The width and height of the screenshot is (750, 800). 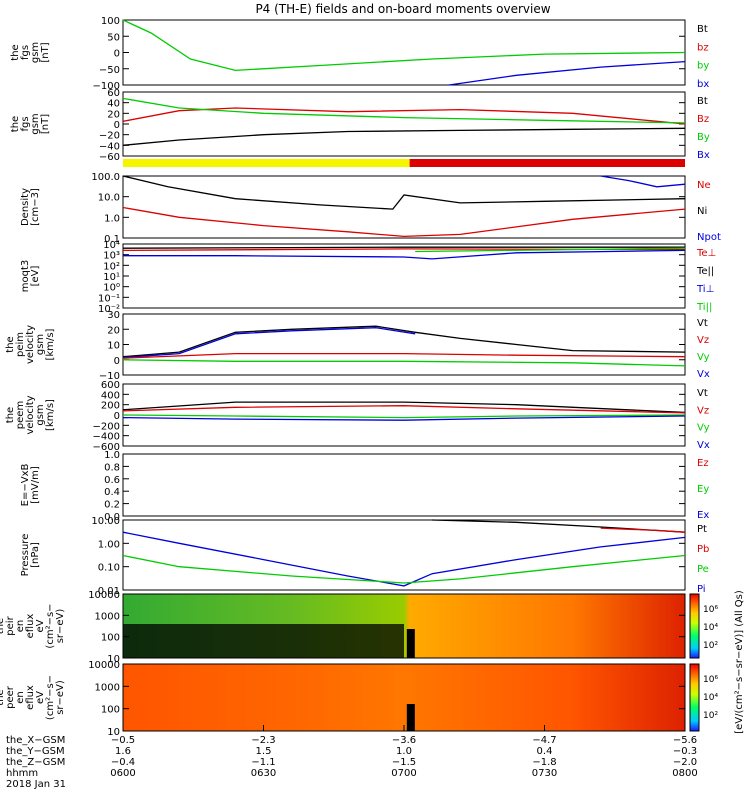 I want to click on y-tick-label: 0.10, so click(x=109, y=568).